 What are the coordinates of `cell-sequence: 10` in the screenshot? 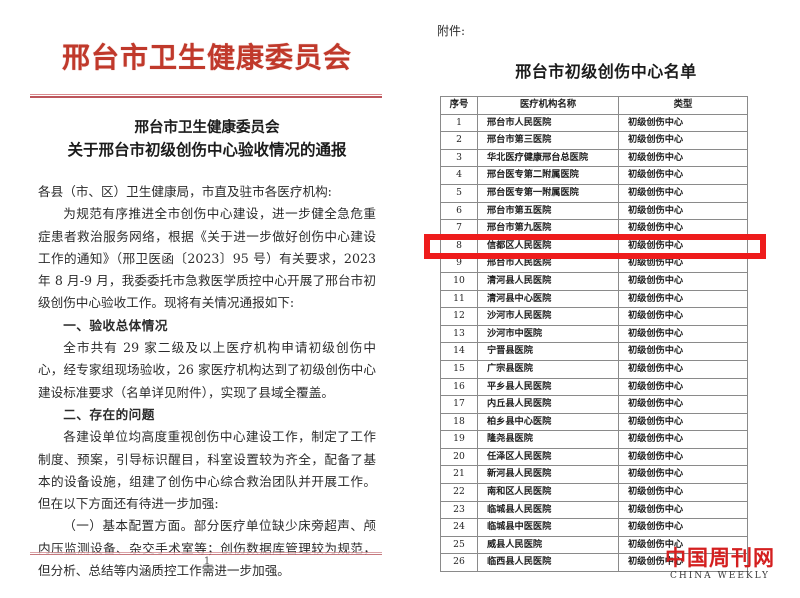 It's located at (459, 281).